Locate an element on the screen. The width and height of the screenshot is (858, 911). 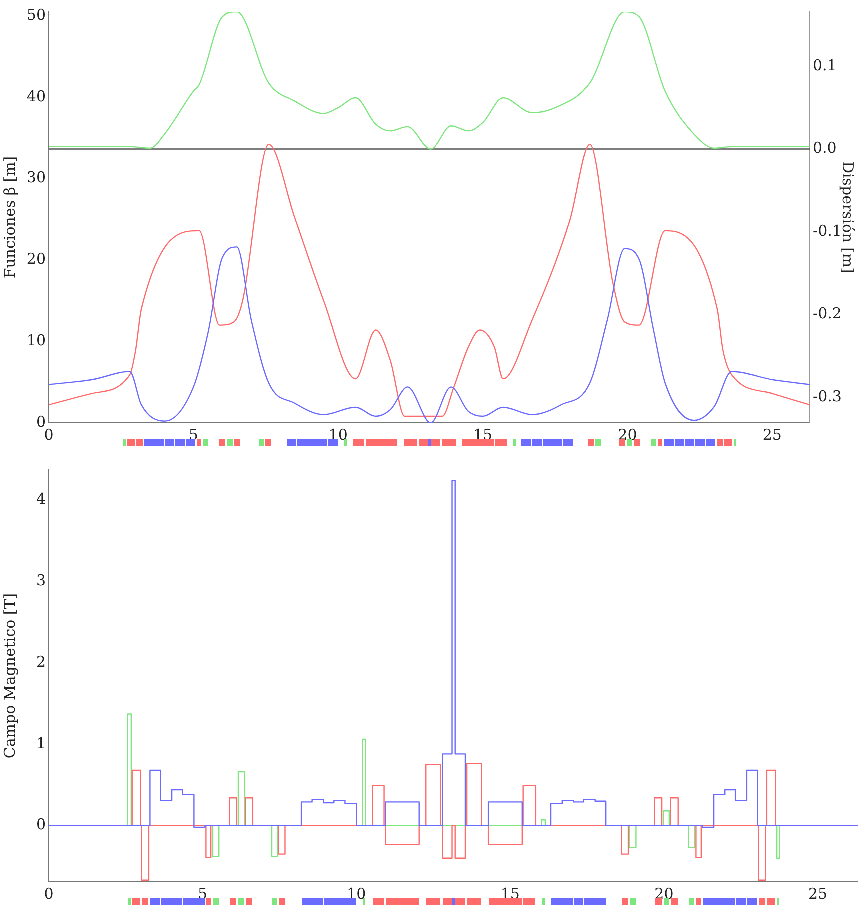
y2-tick-label: -0.1 is located at coordinates (827, 231).